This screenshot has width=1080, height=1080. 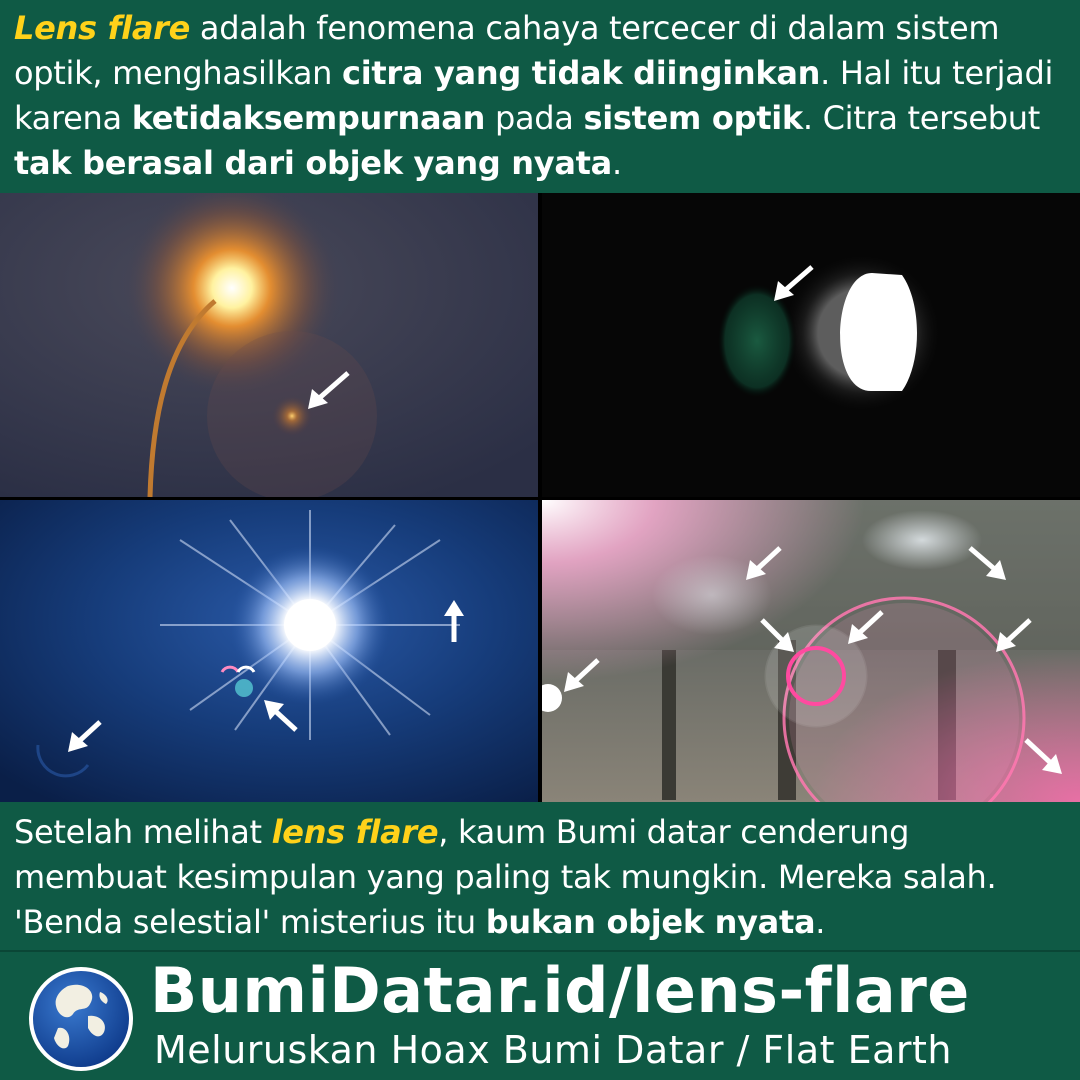 I want to click on photo-sun, so click(x=269, y=651).